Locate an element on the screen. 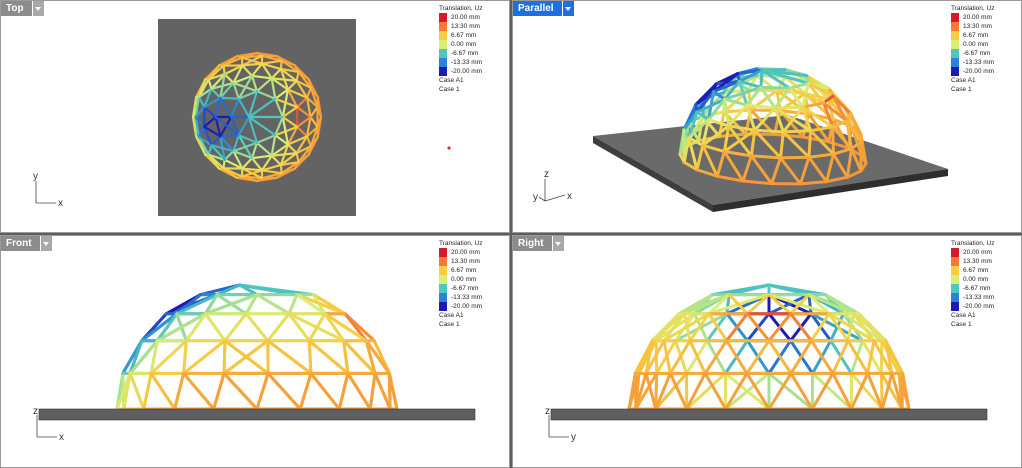  legend-value: -20.00 mm is located at coordinates (979, 71).